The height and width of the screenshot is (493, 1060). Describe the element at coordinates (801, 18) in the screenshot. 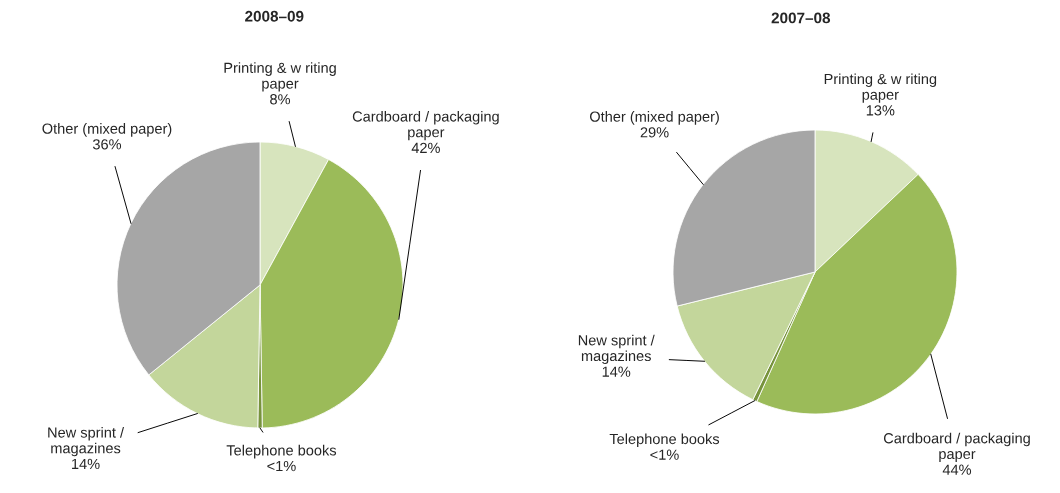

I see `chart-title: 2007–08` at that location.